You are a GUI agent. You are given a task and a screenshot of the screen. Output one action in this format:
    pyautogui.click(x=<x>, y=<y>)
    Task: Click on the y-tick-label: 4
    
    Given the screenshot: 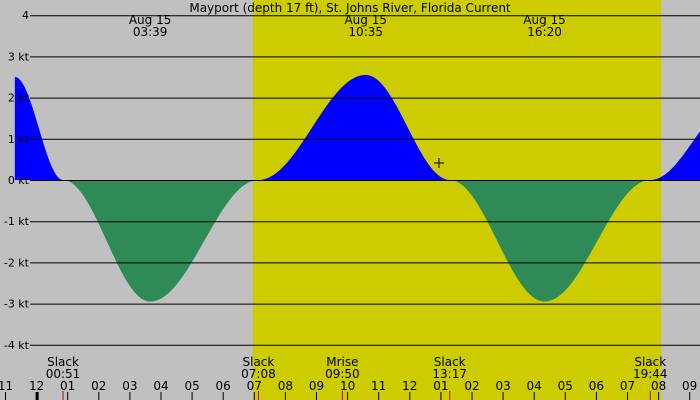 What is the action you would take?
    pyautogui.click(x=25, y=15)
    